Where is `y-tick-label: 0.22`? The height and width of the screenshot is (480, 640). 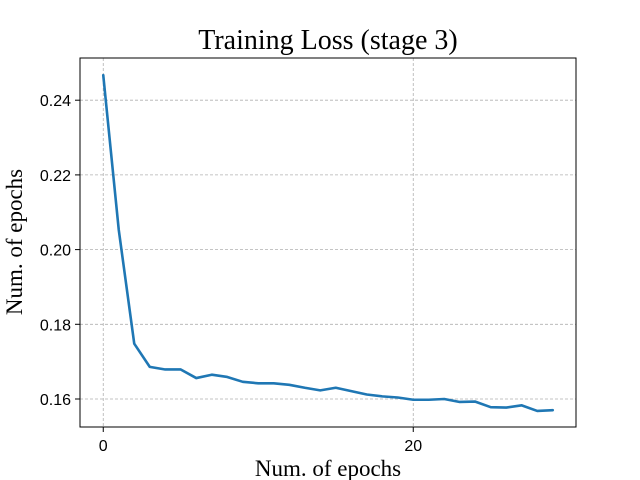
y-tick-label: 0.22 is located at coordinates (55, 176).